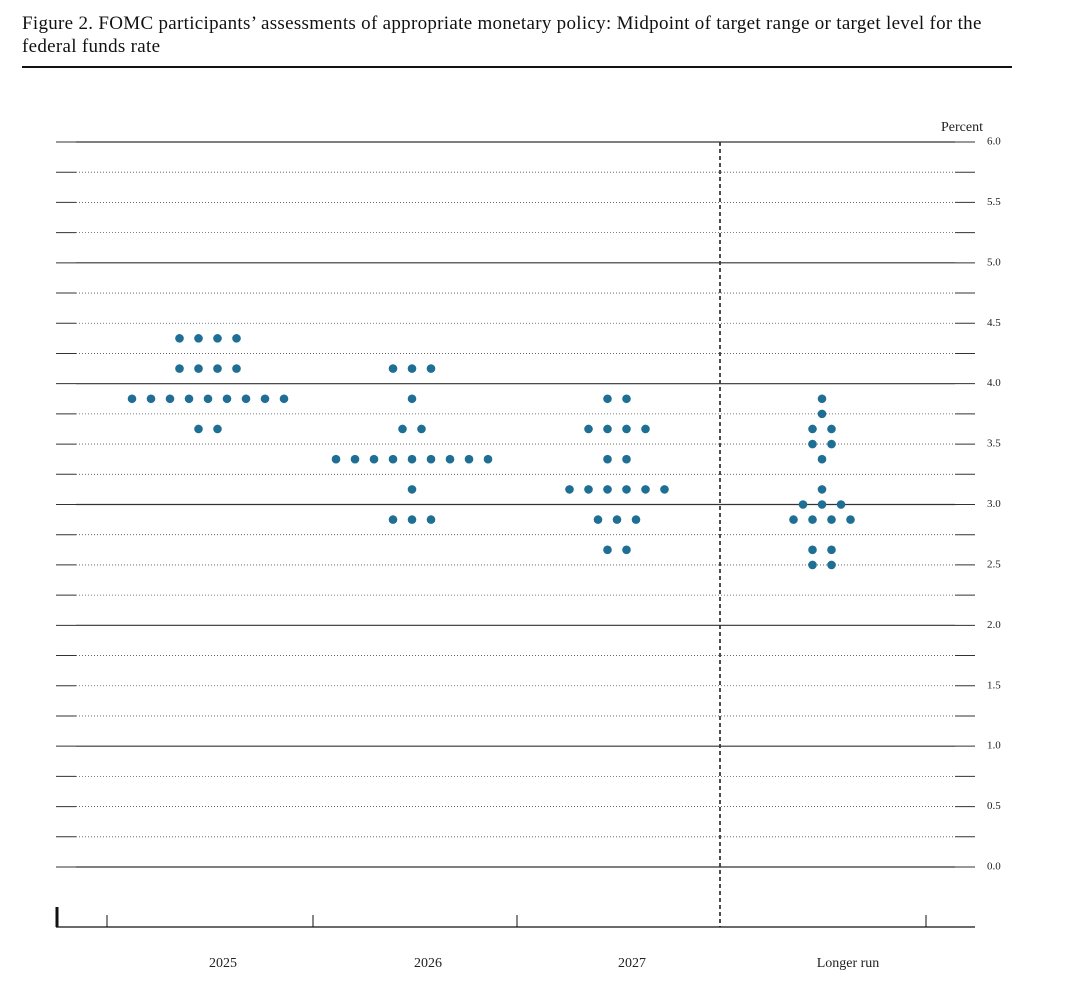  Describe the element at coordinates (994, 323) in the screenshot. I see `y-tick-label: 4.5` at that location.